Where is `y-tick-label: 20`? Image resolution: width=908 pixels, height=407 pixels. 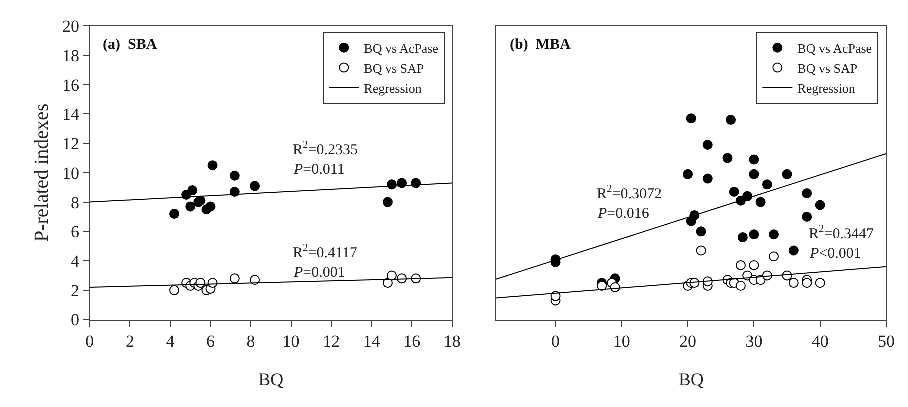 y-tick-label: 20 is located at coordinates (71, 26).